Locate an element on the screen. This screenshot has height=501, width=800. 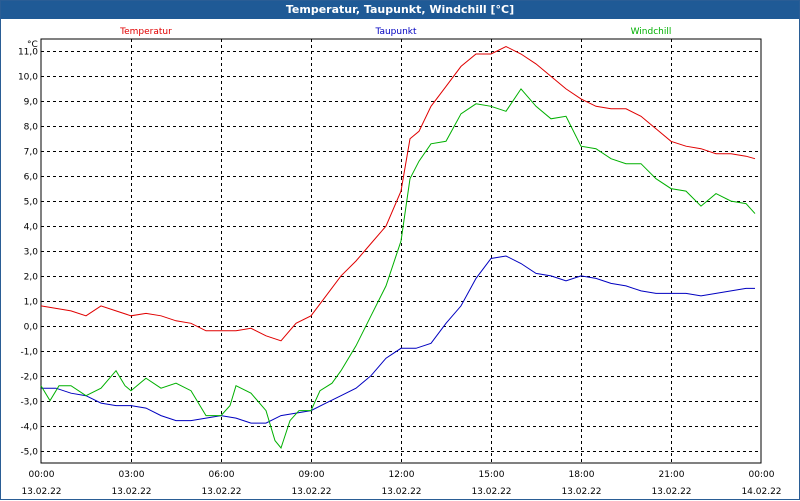
y-tick-label: 4,0 is located at coordinates (31, 228).